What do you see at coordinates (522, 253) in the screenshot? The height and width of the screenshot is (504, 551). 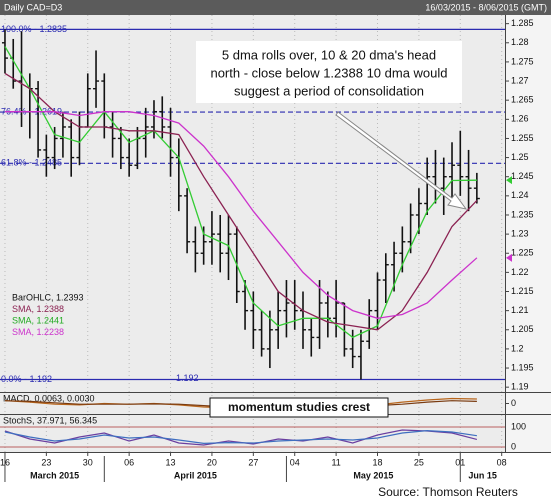 I see `y-tick-label: 1.225` at bounding box center [522, 253].